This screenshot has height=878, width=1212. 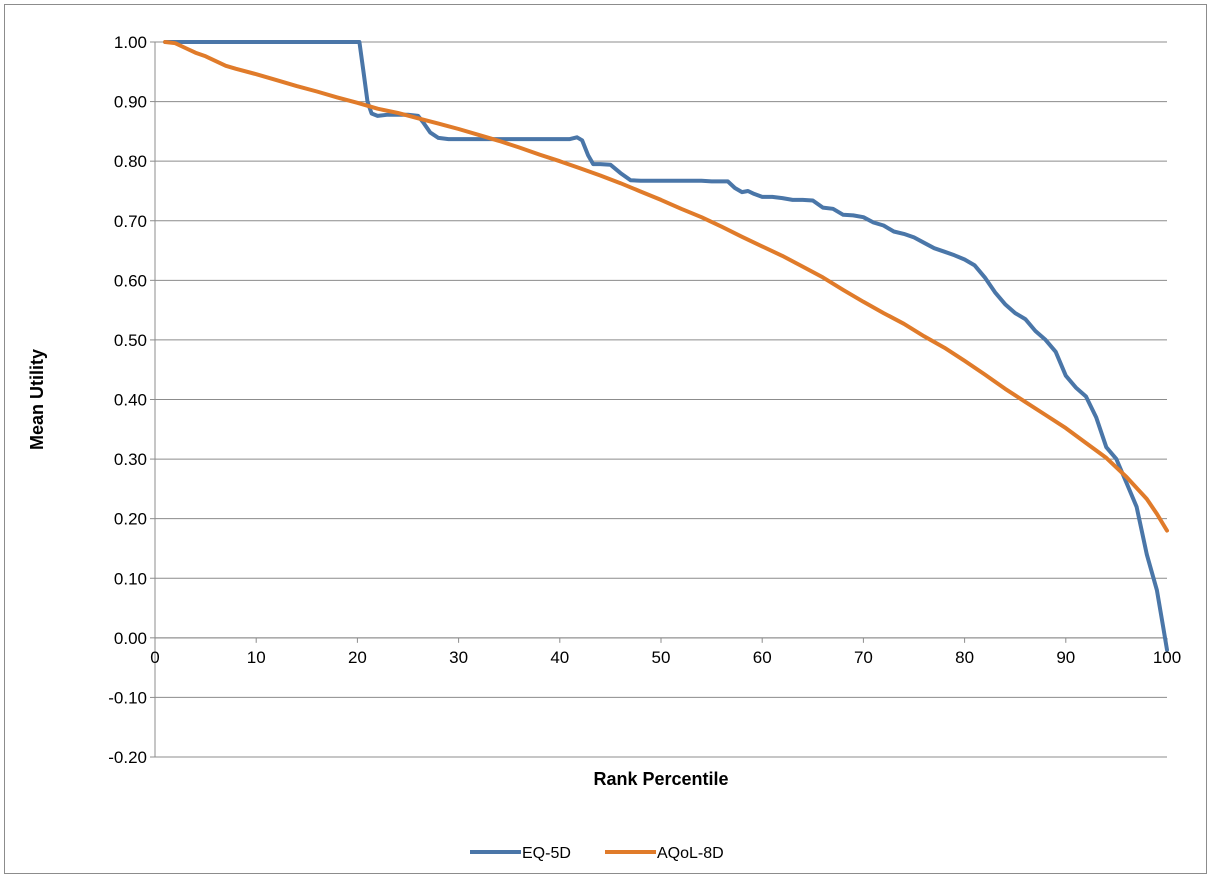 I want to click on y-tick-label: 0.40, so click(x=130, y=400).